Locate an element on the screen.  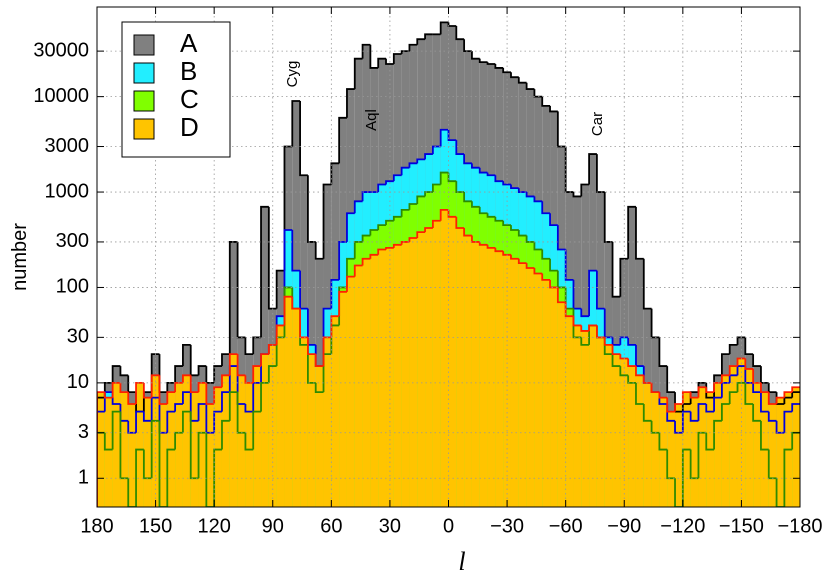
y-tick-label: 1000 is located at coordinates (67, 191).